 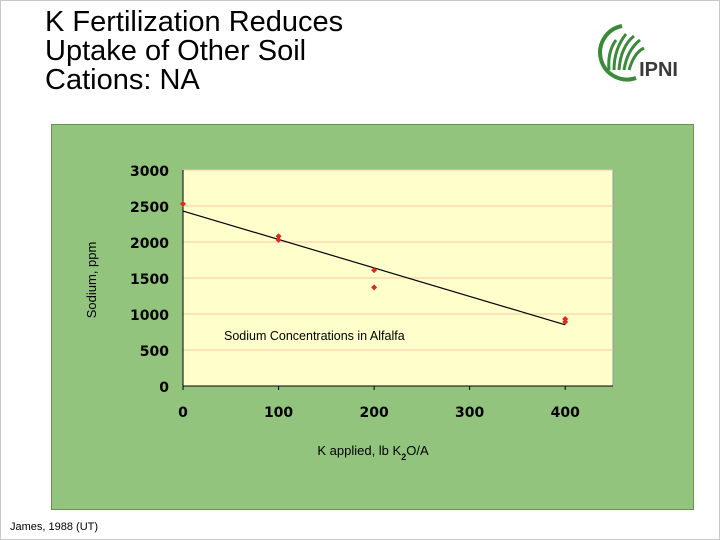 What do you see at coordinates (403, 457) in the screenshot?
I see `x-axis-label-sub: 2` at bounding box center [403, 457].